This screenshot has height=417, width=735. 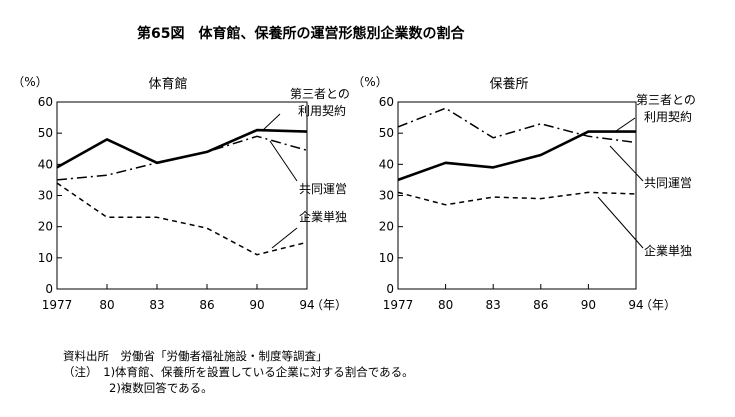 I want to click on plot-frame, so click(x=517, y=195).